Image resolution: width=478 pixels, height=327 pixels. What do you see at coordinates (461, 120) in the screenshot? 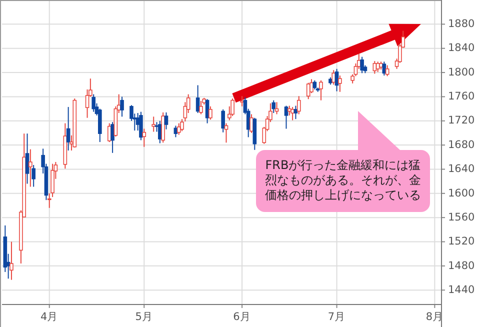
I see `y-tick-label: 1720` at bounding box center [461, 120].